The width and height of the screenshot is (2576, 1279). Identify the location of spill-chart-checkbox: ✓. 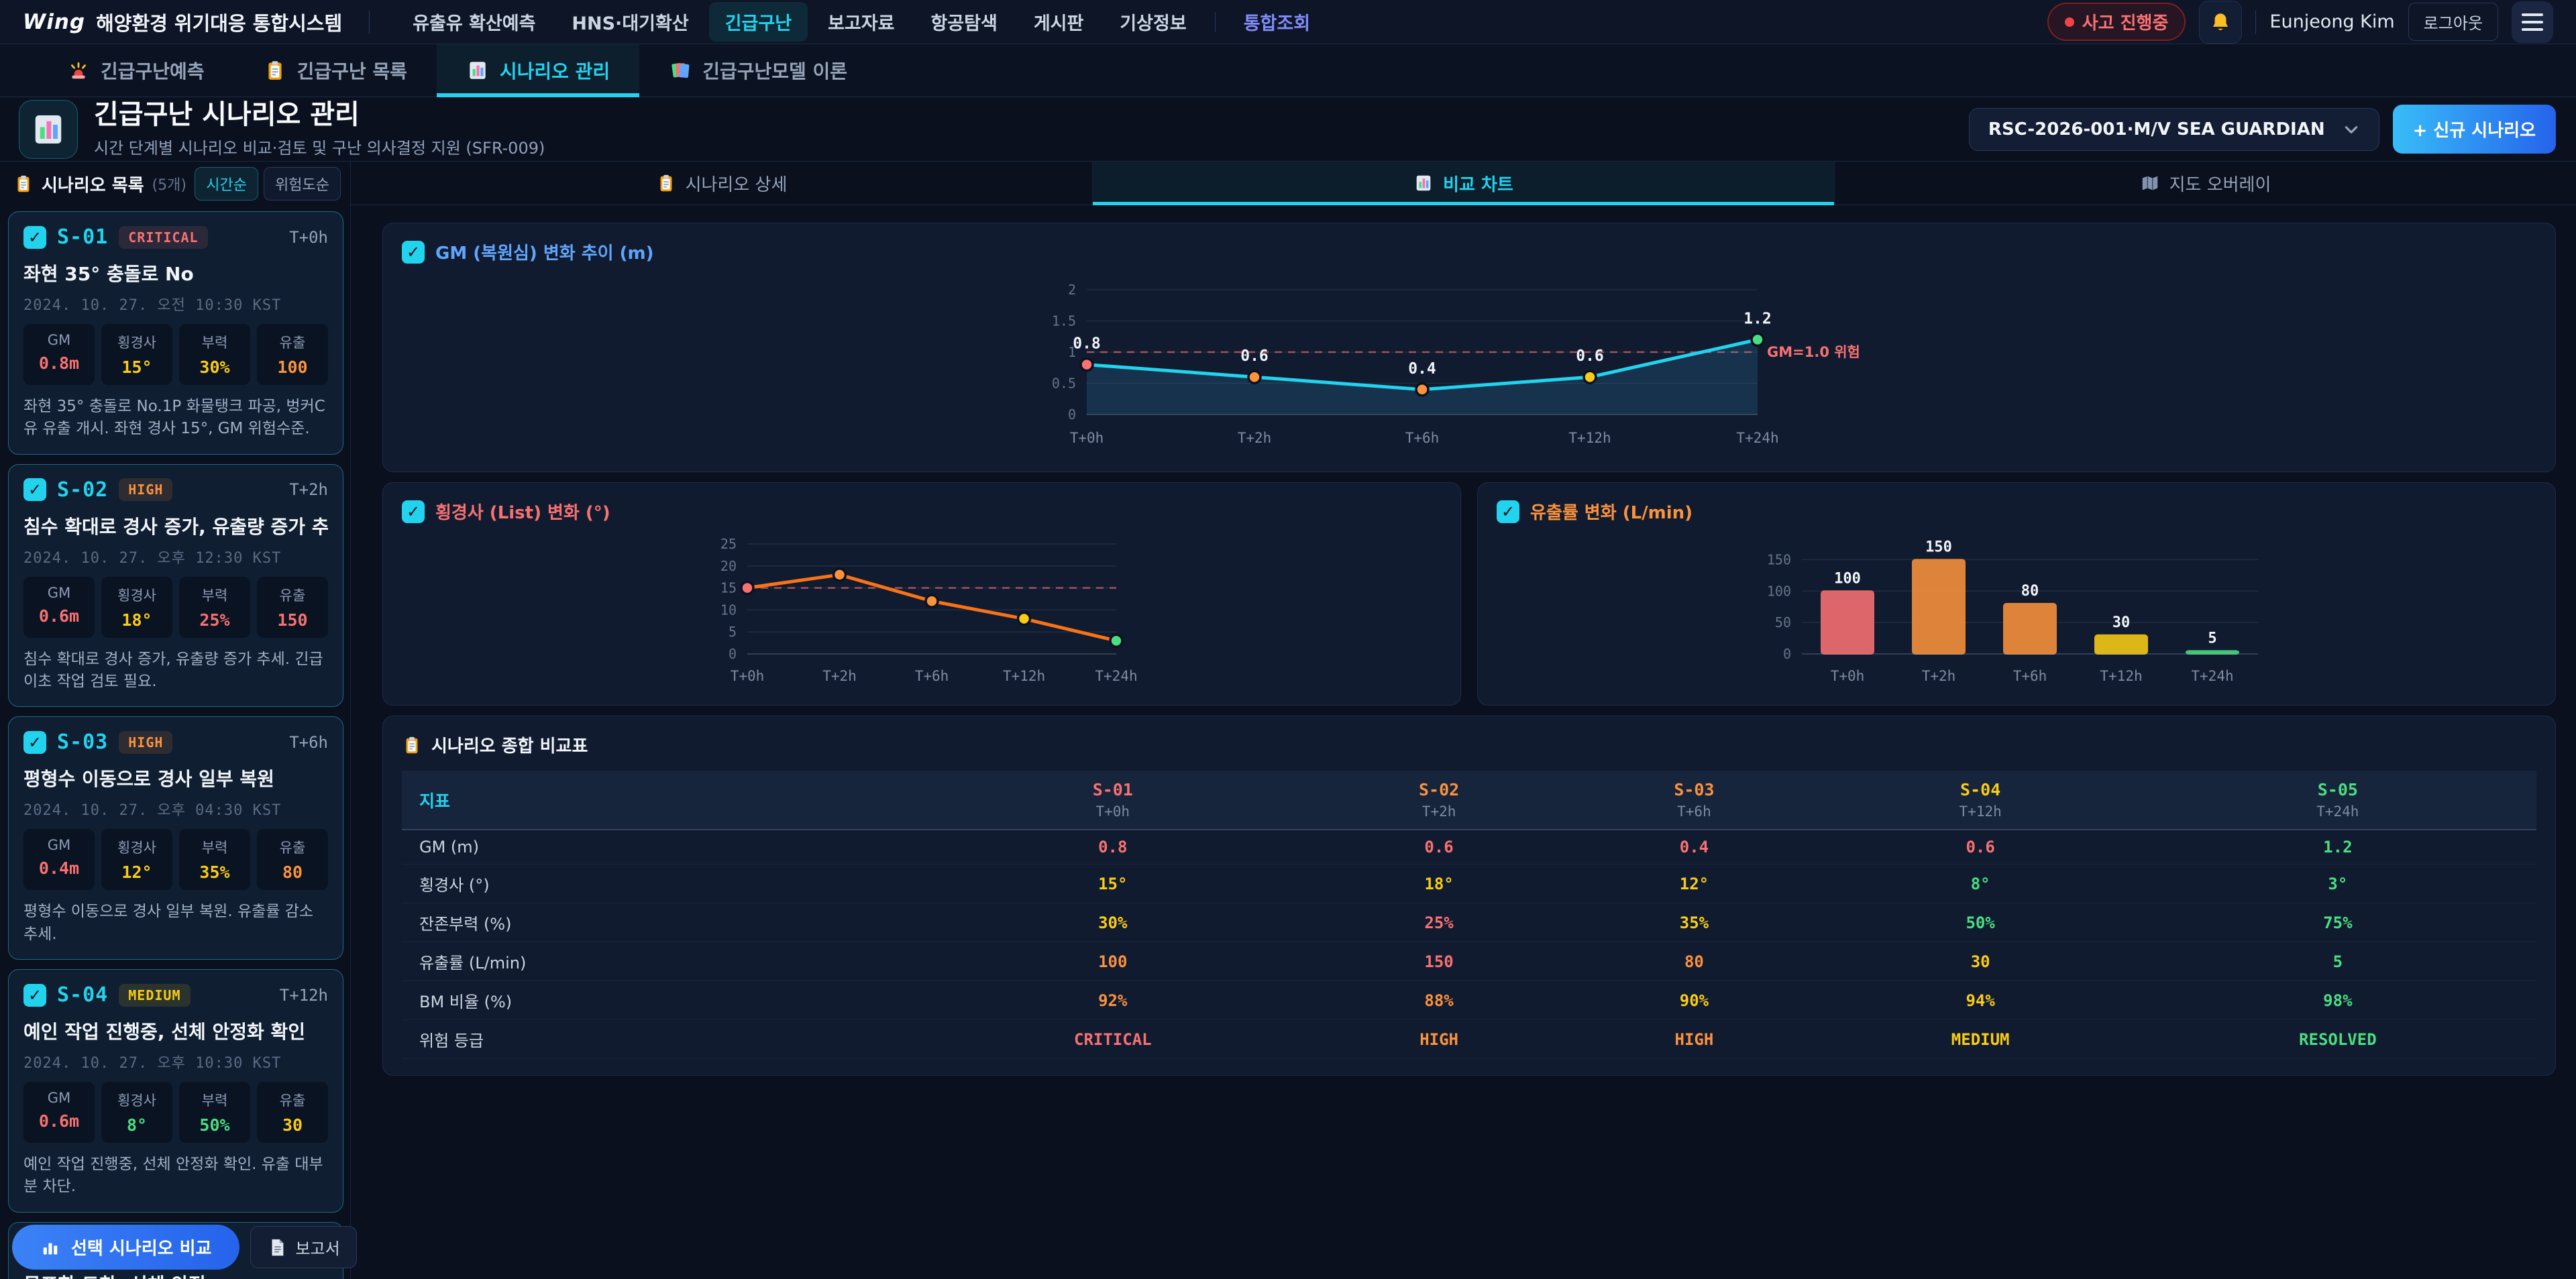
(1508, 512).